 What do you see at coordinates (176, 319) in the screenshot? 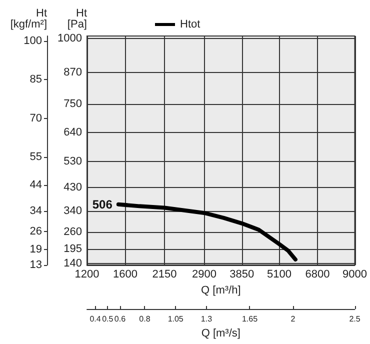
I see `x2-tick-label: 1.05` at bounding box center [176, 319].